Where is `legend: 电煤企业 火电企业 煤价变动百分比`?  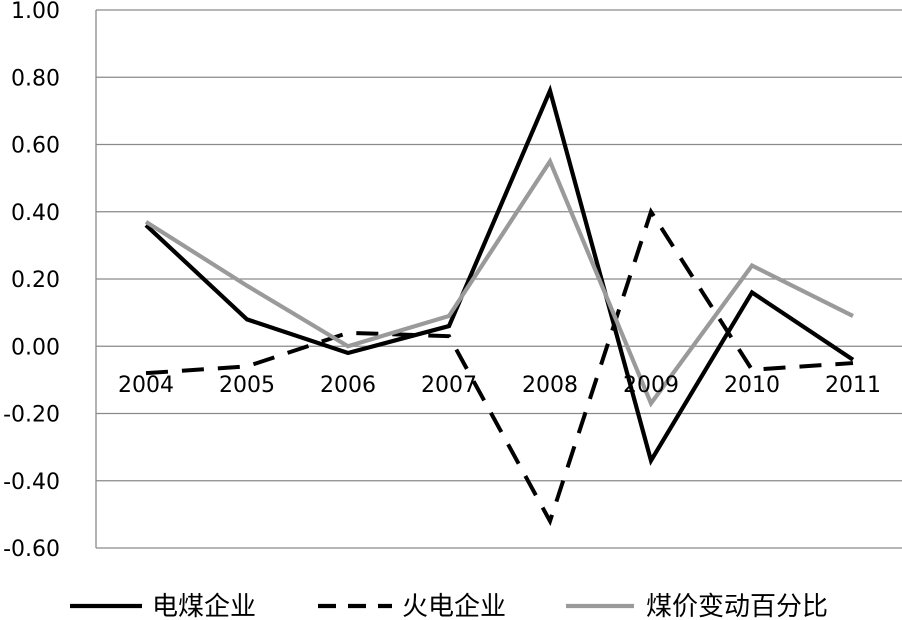
legend: 电煤企业 火电企业 煤价变动百分比 is located at coordinates (449, 606).